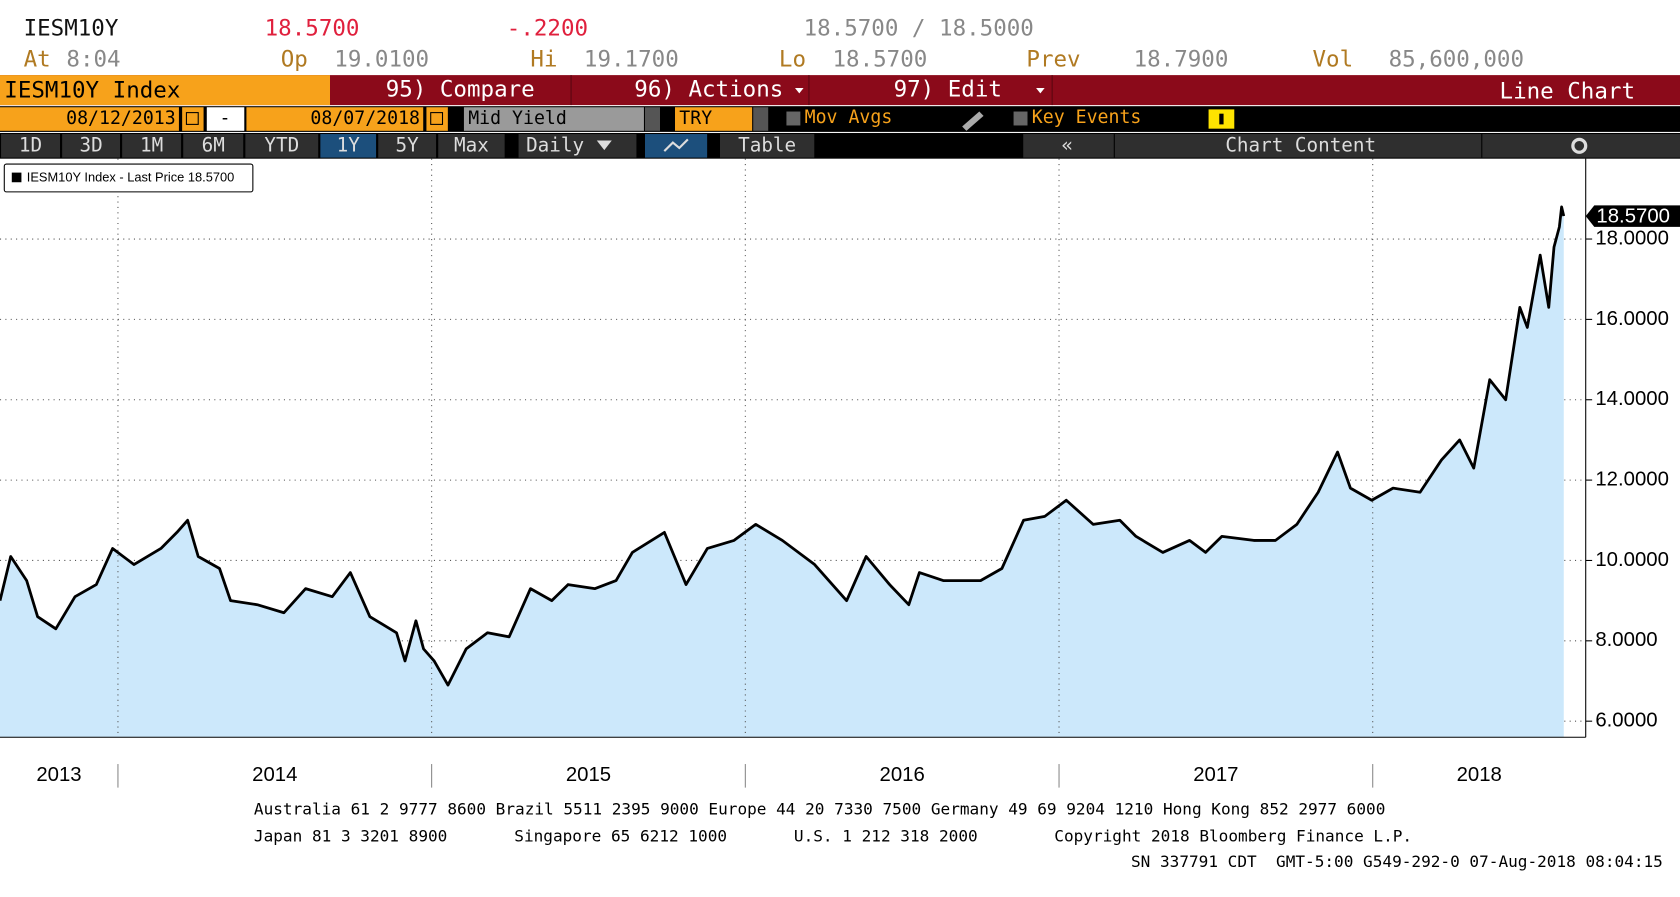 This screenshot has height=897, width=1680. Describe the element at coordinates (1632, 238) in the screenshot. I see `y-tick-label: 18.0000` at that location.